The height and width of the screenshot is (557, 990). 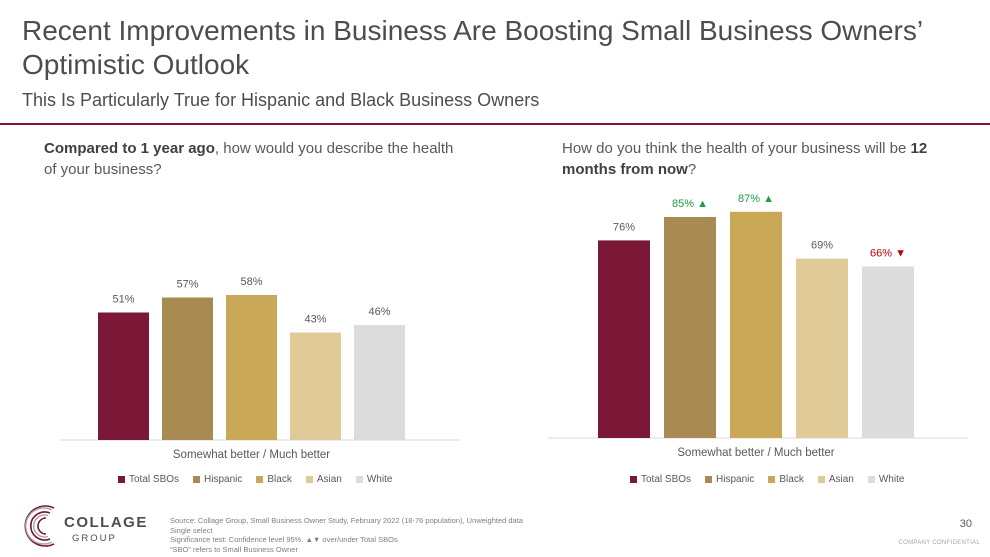 What do you see at coordinates (690, 204) in the screenshot?
I see `data-label-hispanic: 85% ▲` at bounding box center [690, 204].